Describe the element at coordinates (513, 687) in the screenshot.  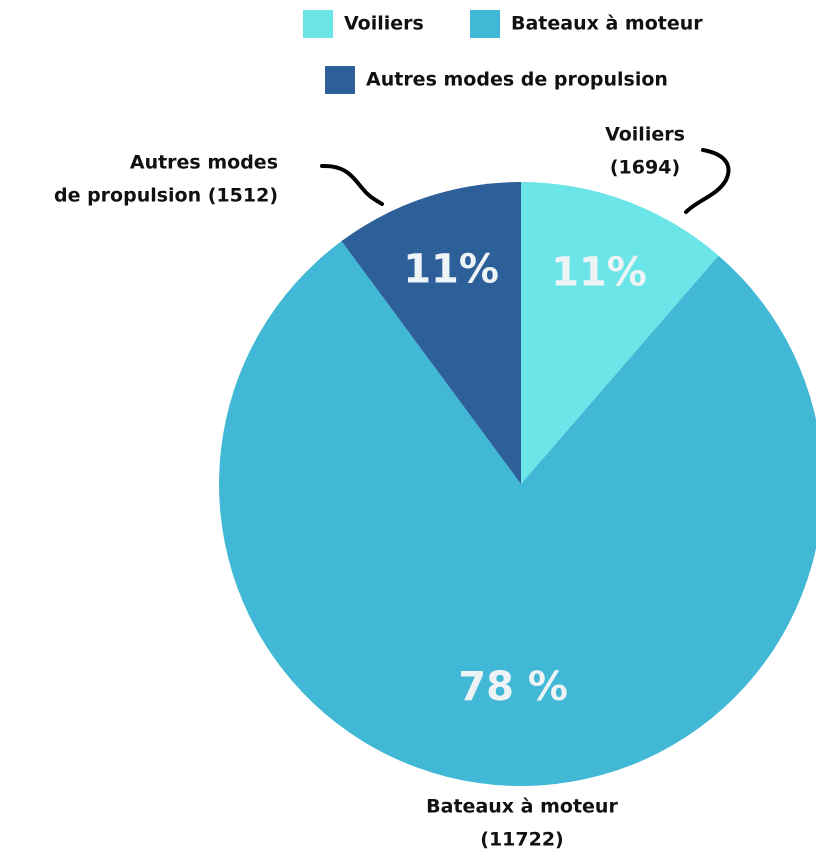
I see `percentage-label: 78 %` at that location.